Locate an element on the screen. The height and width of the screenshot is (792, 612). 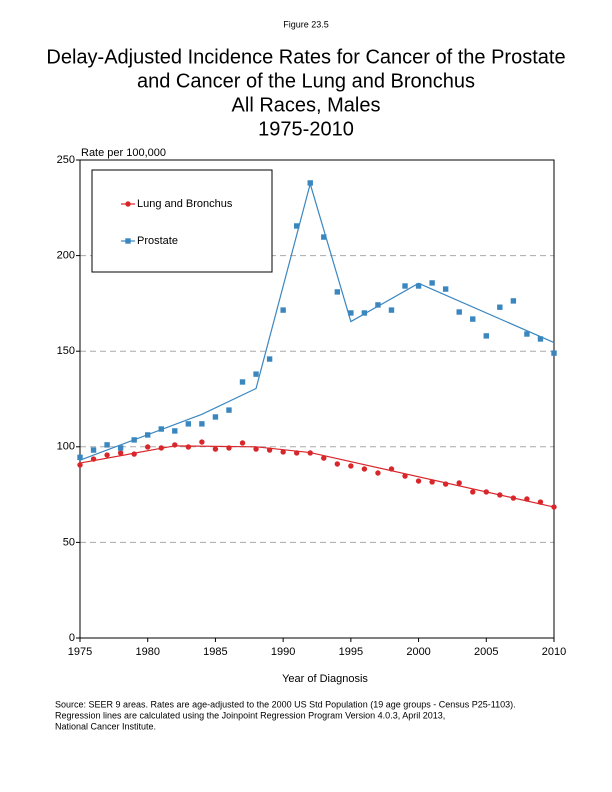
x-tick-label: 1990 is located at coordinates (283, 652).